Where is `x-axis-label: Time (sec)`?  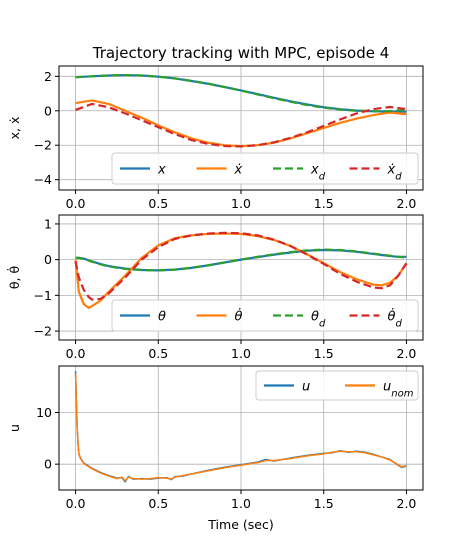
x-axis-label: Time (sec) is located at coordinates (240, 524).